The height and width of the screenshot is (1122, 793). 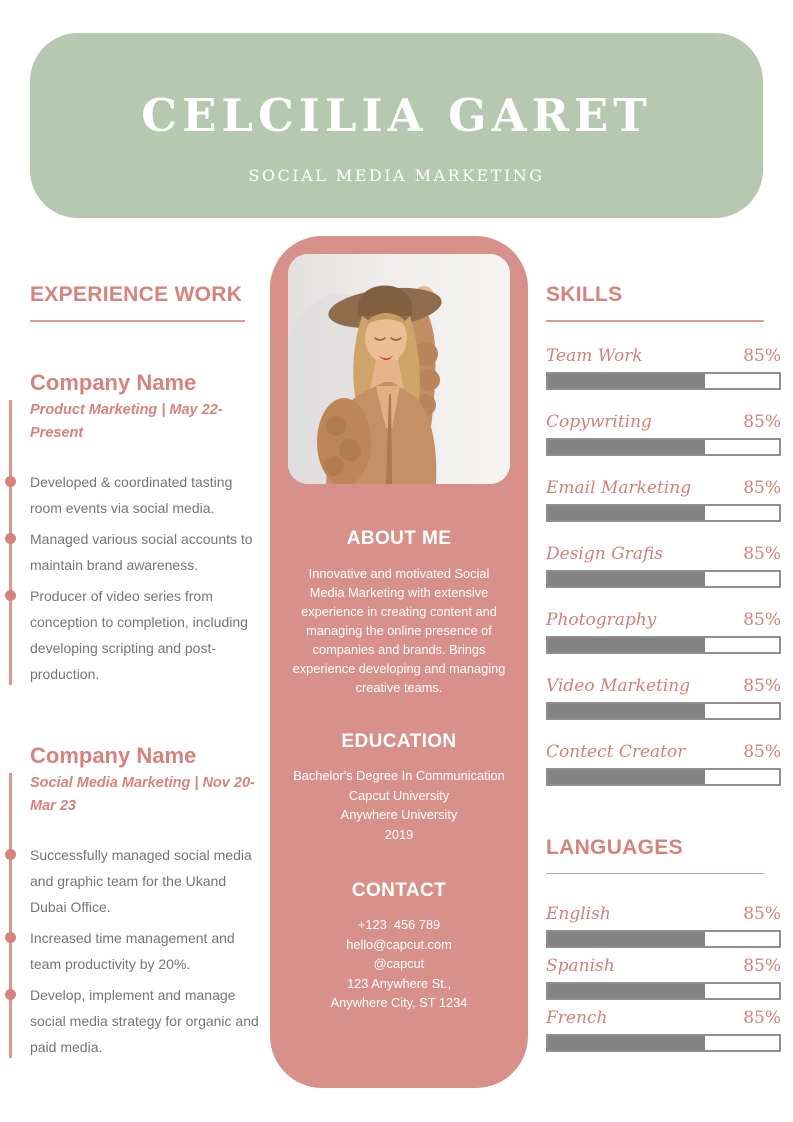 What do you see at coordinates (663, 619) in the screenshot?
I see `skill-row: Photography 85%` at bounding box center [663, 619].